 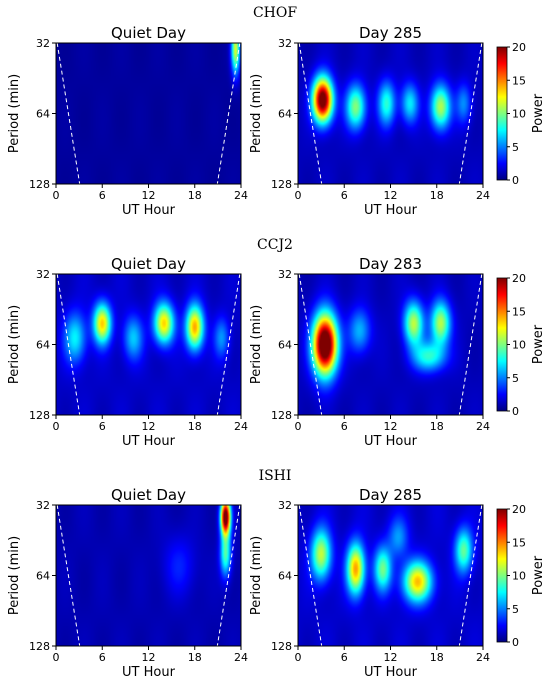 I want to click on colorbar-tick-label: 20, so click(x=519, y=47).